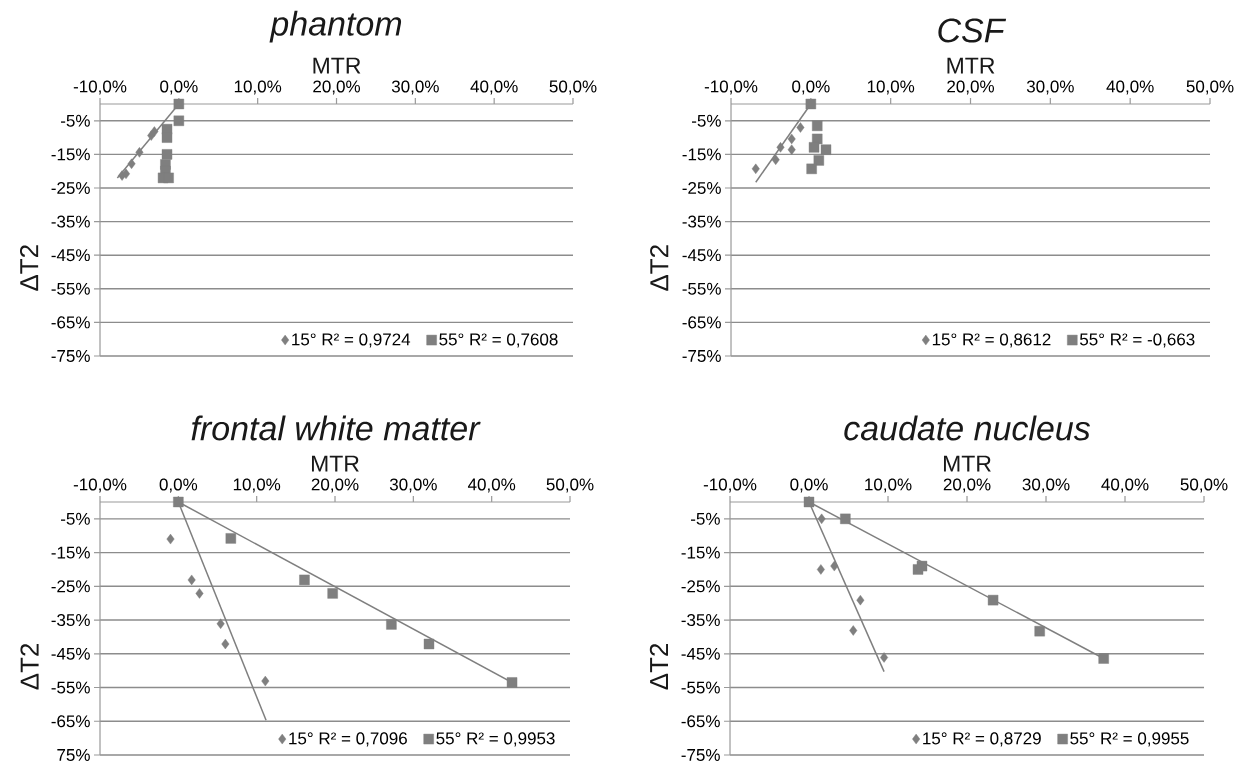  I want to click on chart-title: frontal white matter, so click(336, 428).